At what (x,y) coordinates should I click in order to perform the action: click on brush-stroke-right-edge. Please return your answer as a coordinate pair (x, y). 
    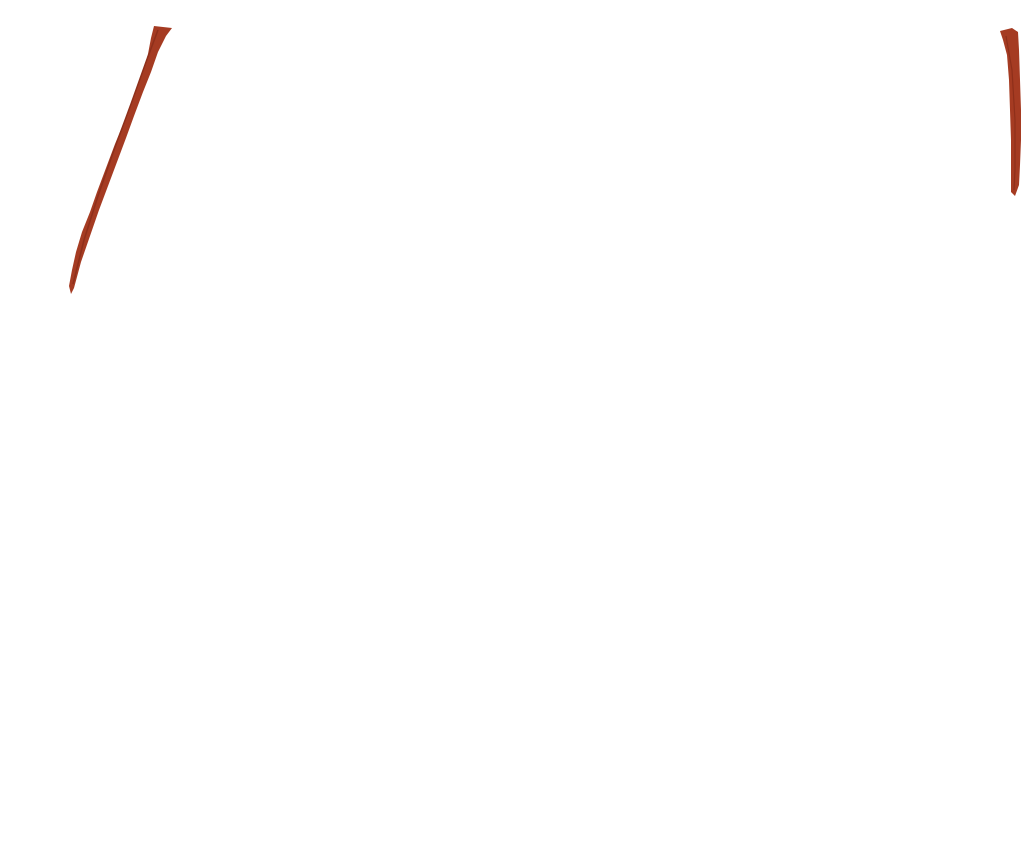
    Looking at the image, I should click on (1010, 113).